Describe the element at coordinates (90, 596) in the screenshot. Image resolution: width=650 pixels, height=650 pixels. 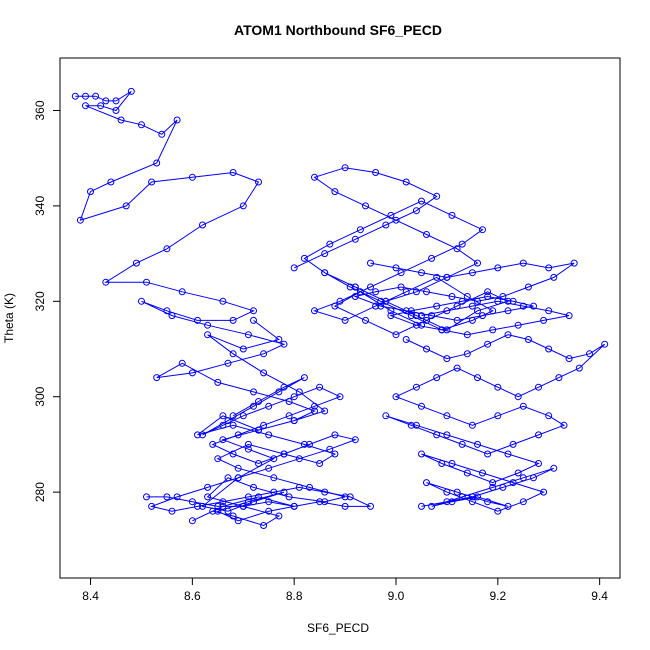
I see `x-tick-label: 8.4` at that location.